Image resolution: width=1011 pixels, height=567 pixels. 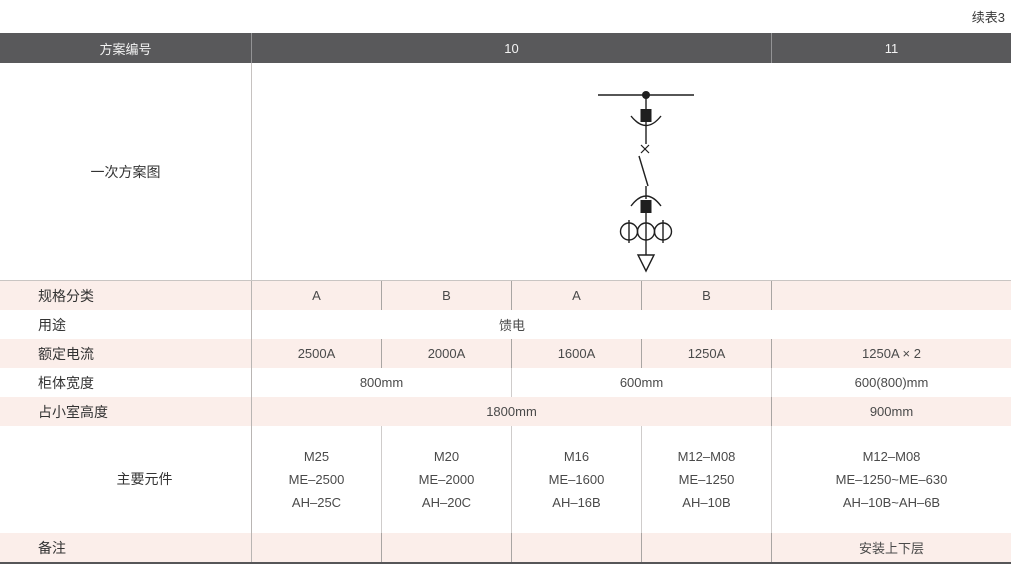 I want to click on remarks-row: 备注 安装上下层, so click(x=505, y=548).